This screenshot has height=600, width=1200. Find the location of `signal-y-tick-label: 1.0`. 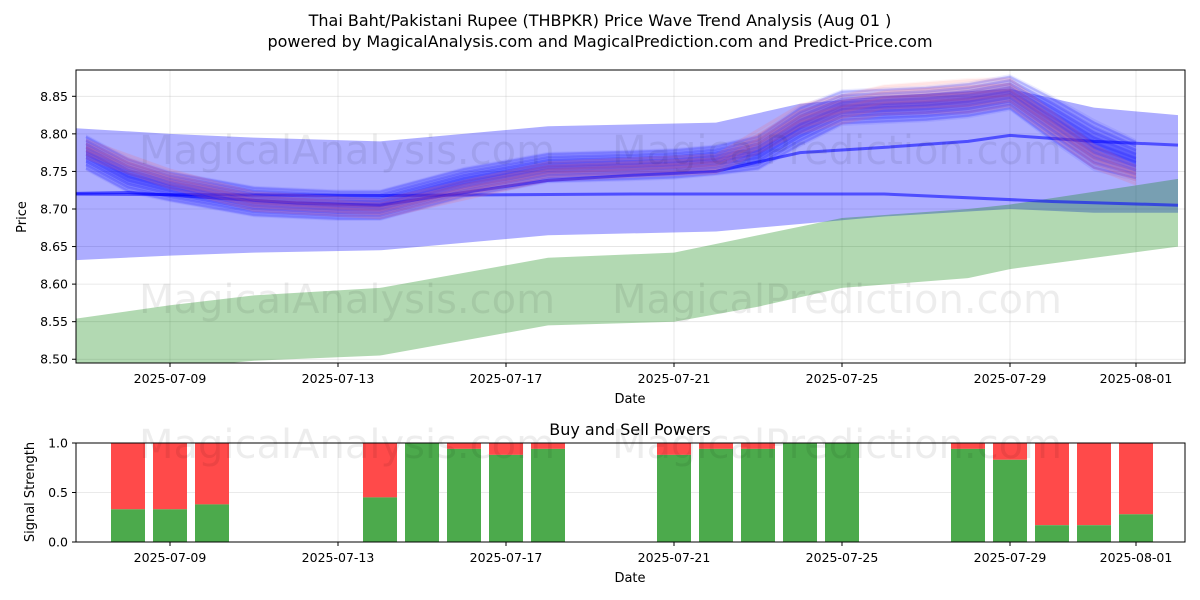

signal-y-tick-label: 1.0 is located at coordinates (58, 443).